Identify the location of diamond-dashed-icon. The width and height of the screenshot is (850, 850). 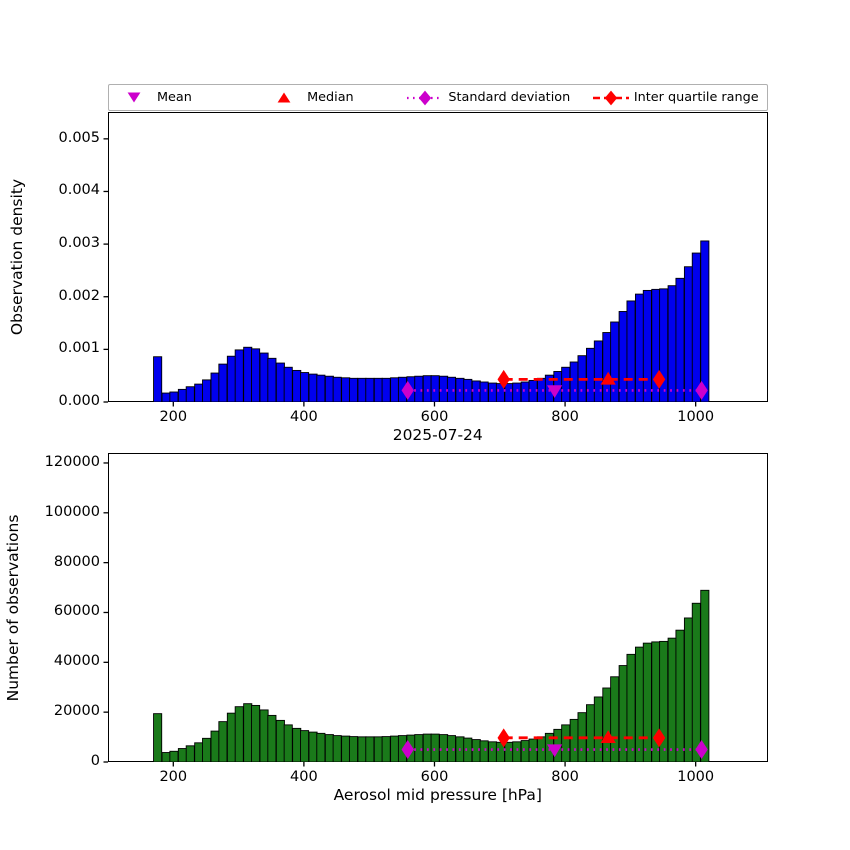
(611, 98).